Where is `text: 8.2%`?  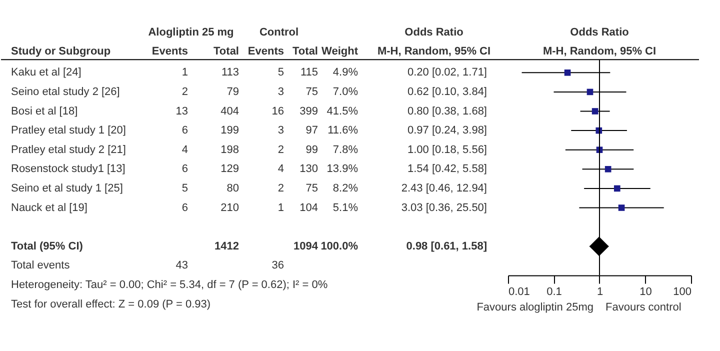
text: 8.2% is located at coordinates (345, 188).